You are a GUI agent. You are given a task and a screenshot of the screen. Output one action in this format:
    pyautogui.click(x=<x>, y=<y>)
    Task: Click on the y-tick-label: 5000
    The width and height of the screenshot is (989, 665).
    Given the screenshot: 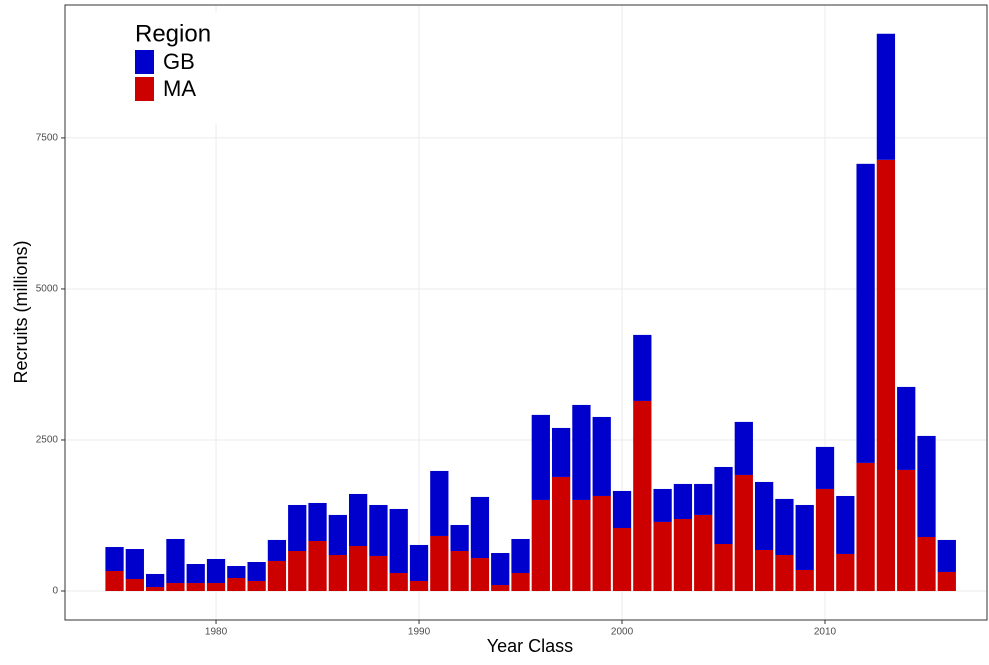 What is the action you would take?
    pyautogui.click(x=47, y=289)
    